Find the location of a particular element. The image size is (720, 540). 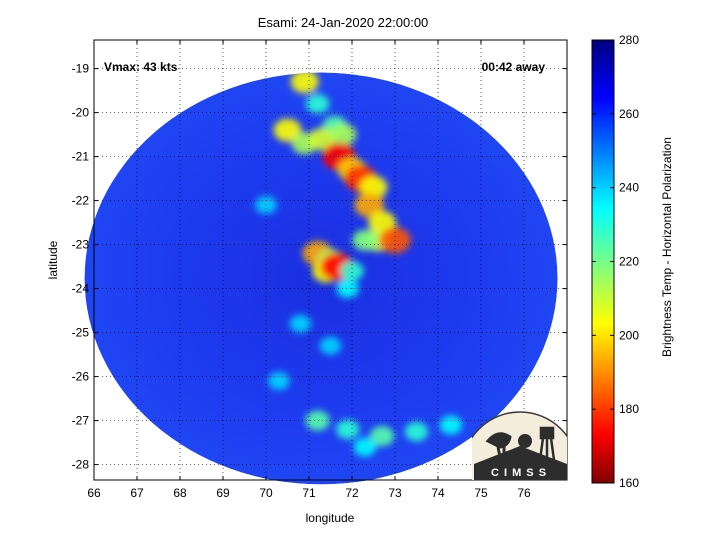

colorbar-ticks: 160 180 200 220 240 260 280 is located at coordinates (615, 261).